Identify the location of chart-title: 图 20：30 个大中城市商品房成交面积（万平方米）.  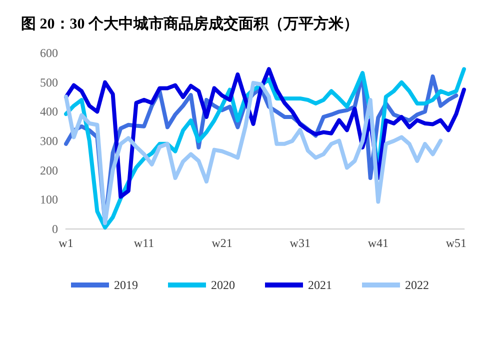
(189, 23).